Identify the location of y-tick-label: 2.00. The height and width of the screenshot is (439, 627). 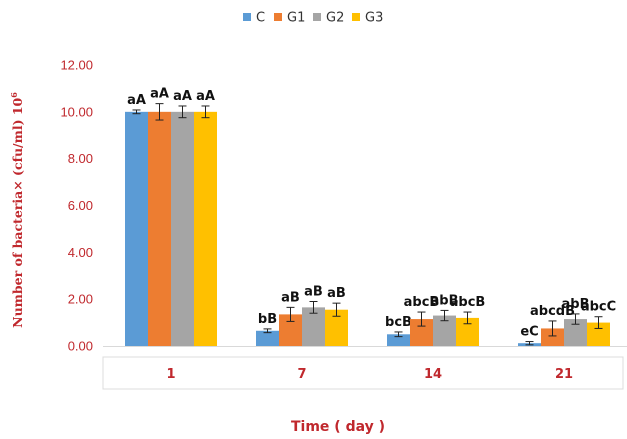
(80, 299).